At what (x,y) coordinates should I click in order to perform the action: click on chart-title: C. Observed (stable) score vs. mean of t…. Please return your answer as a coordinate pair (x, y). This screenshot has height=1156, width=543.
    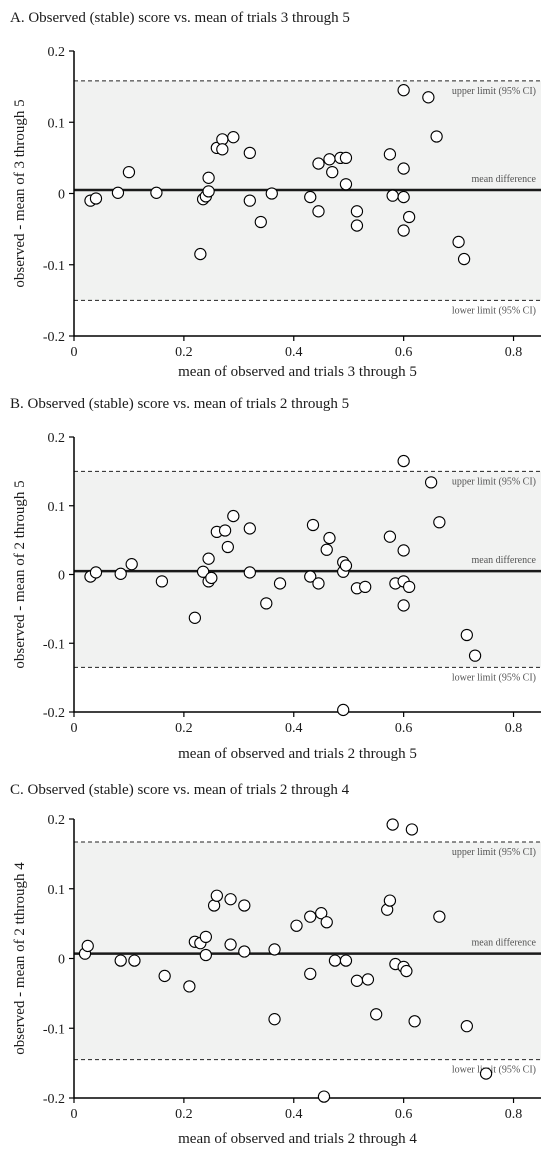
    Looking at the image, I should click on (180, 790).